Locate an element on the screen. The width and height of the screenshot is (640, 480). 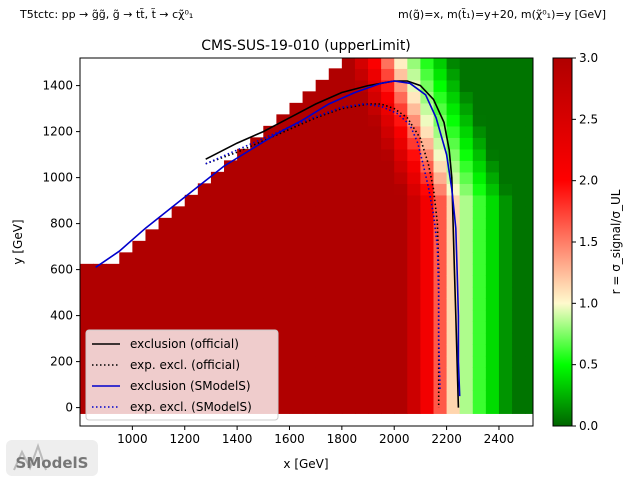
y-tick-label: 0 is located at coordinates (69, 408).